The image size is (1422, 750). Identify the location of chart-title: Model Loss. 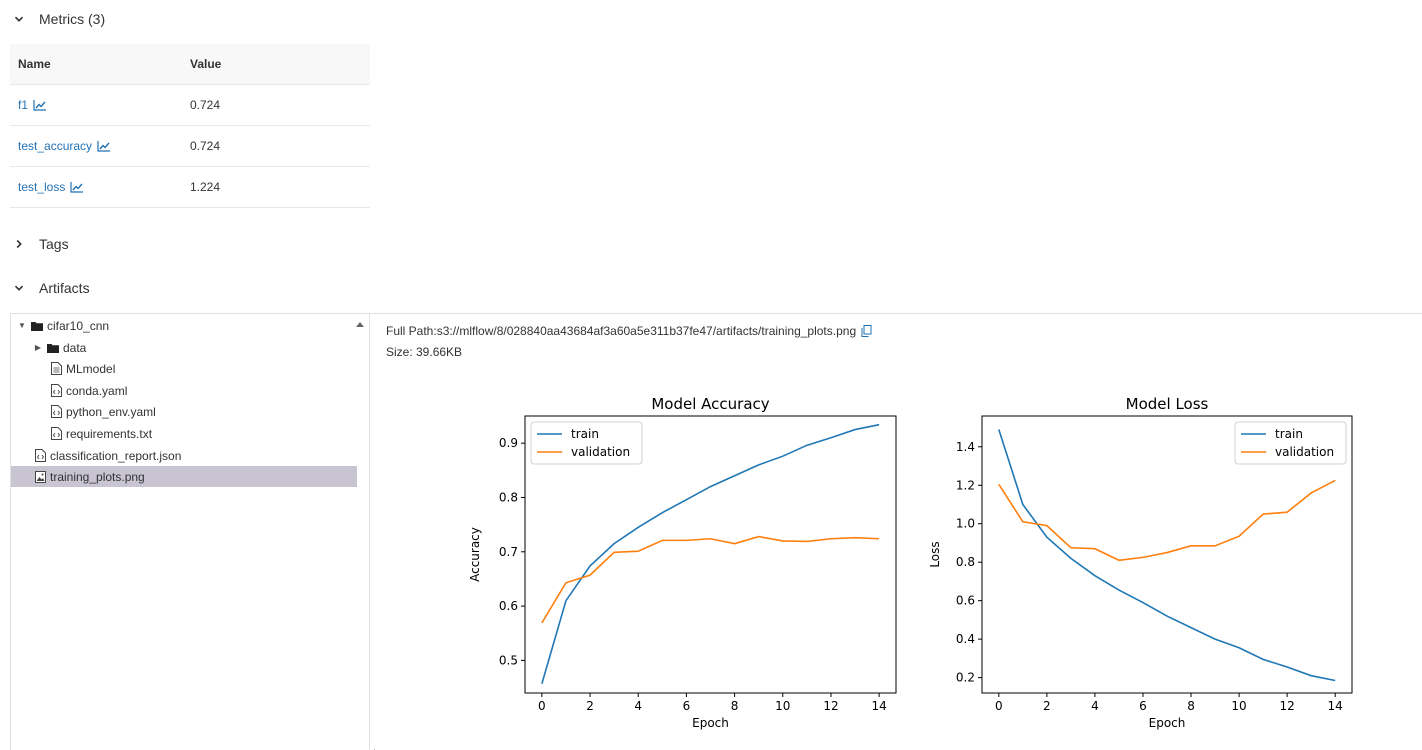
(1167, 404).